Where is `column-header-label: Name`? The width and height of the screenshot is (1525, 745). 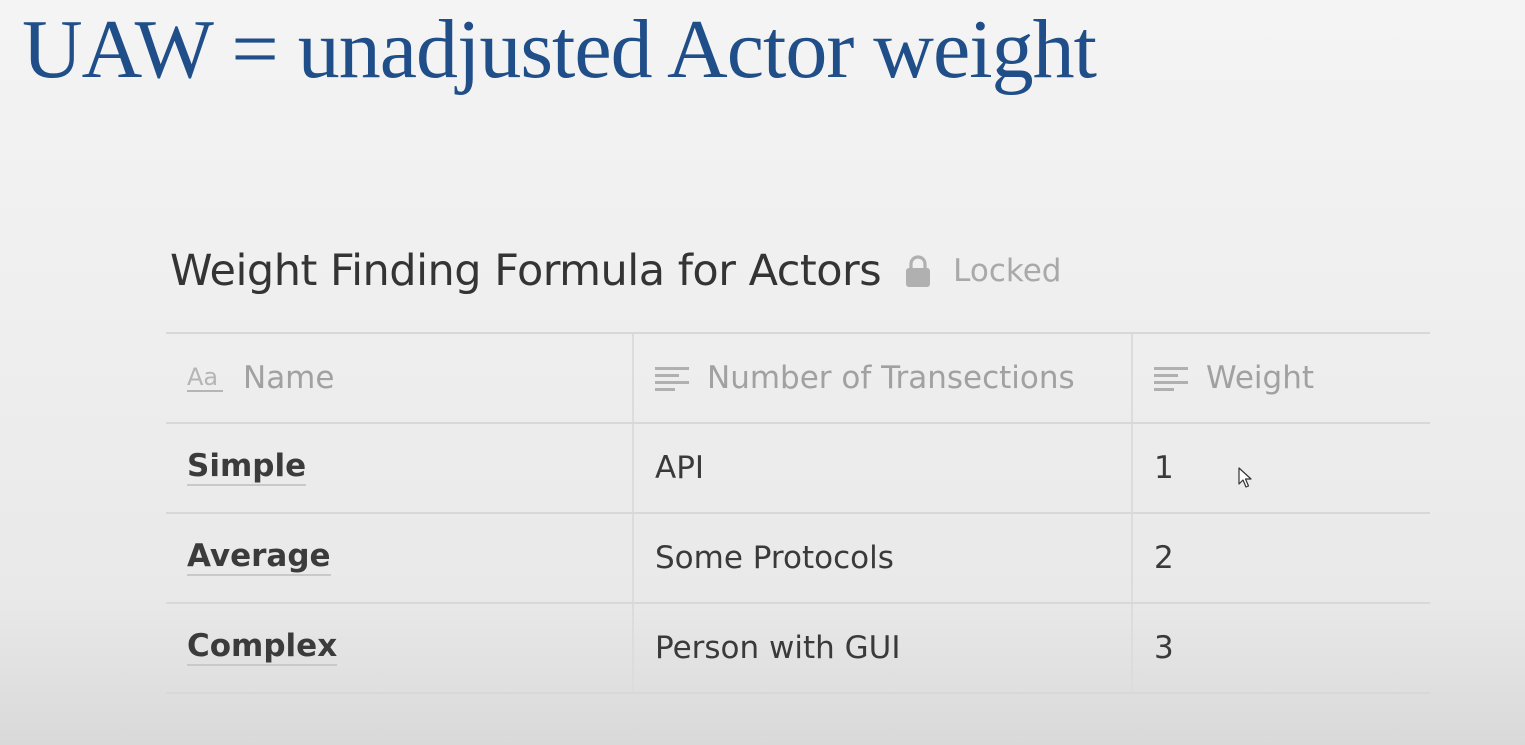
column-header-label: Name is located at coordinates (289, 378).